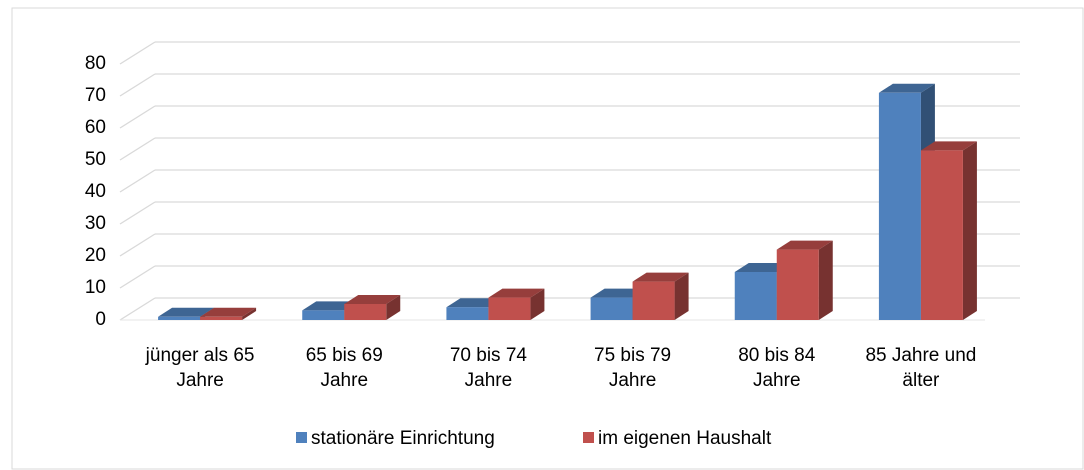 The image size is (1084, 470). Describe the element at coordinates (344, 368) in the screenshot. I see `x-tick-label: 65 bis 69 Jahre` at that location.